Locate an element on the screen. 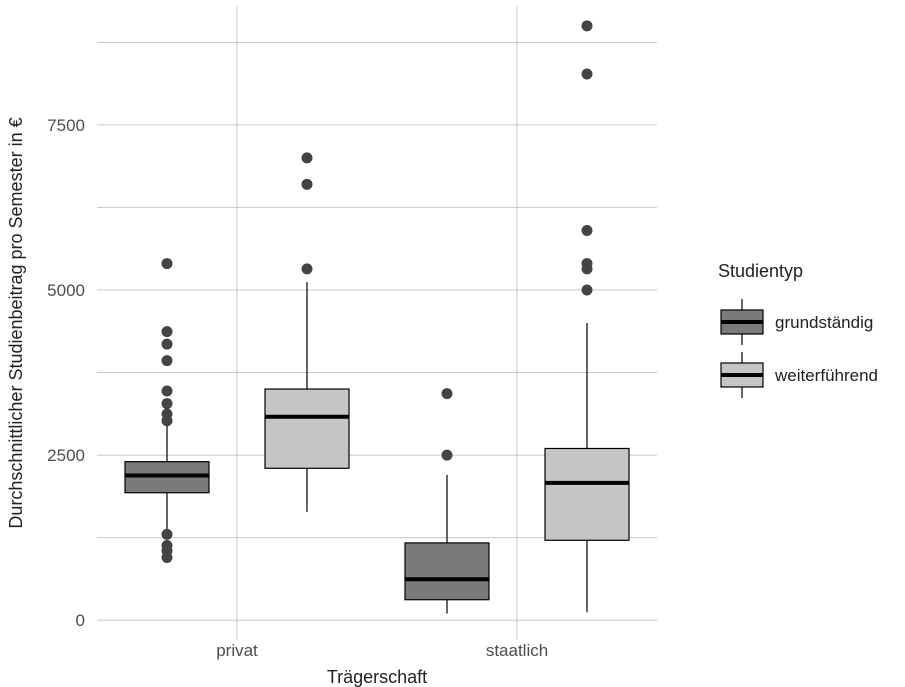 The height and width of the screenshot is (687, 905). legend: Studientyp grundständig weiterführend is located at coordinates (798, 329).